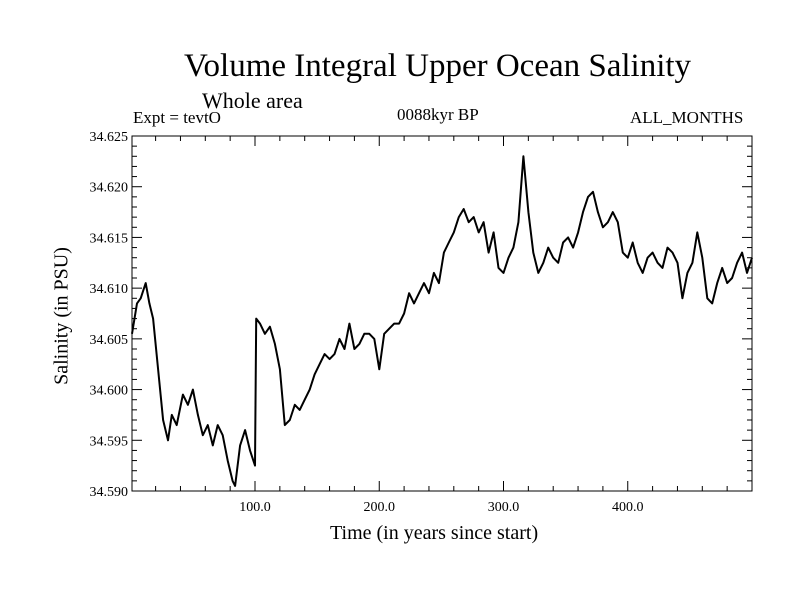 The width and height of the screenshot is (800, 600). What do you see at coordinates (628, 507) in the screenshot?
I see `x-tick-label: 400.0` at bounding box center [628, 507].